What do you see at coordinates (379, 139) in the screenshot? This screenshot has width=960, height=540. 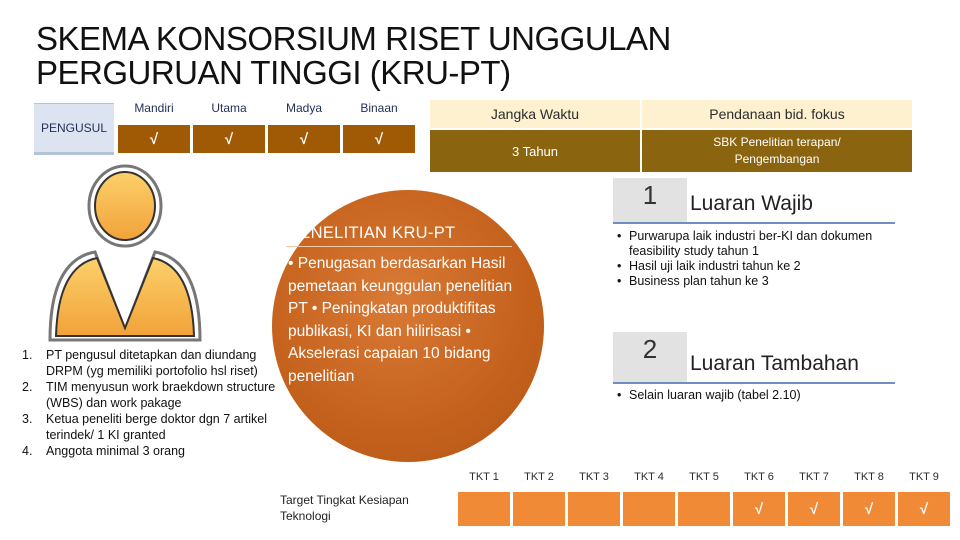 I see `pengusul-check-binaan: √` at bounding box center [379, 139].